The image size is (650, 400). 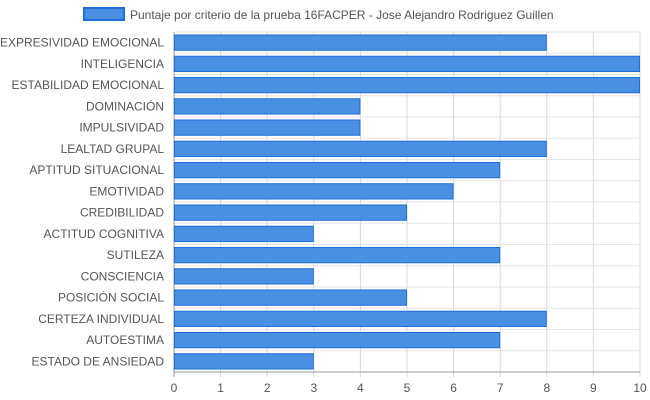 What do you see at coordinates (122, 213) in the screenshot?
I see `category-label: CREDIBILIDAD` at bounding box center [122, 213].